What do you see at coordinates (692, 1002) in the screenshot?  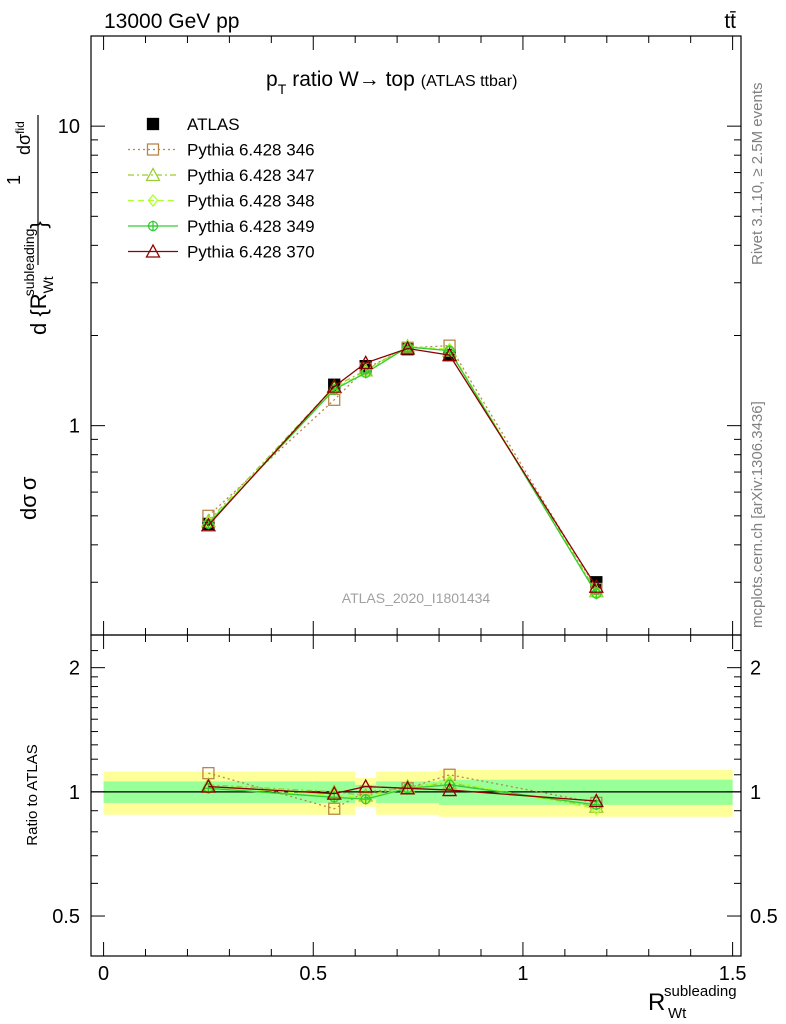 I see `xlabel: R Wt subleading` at bounding box center [692, 1002].